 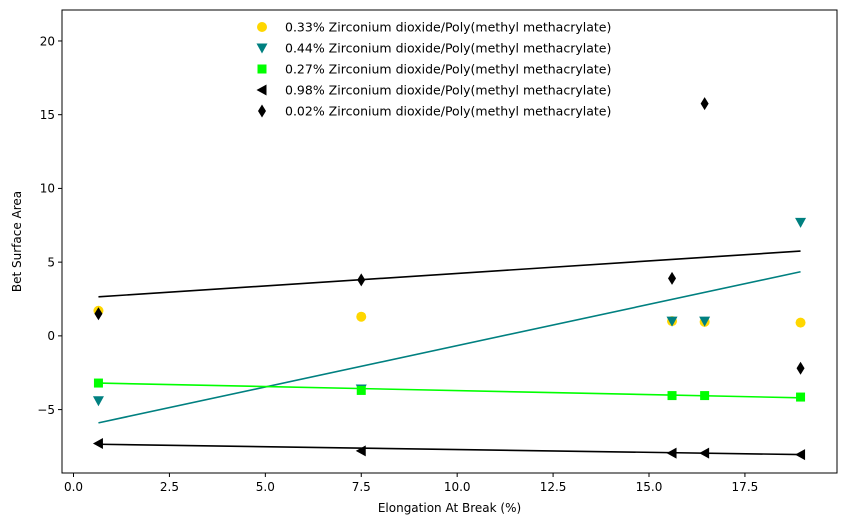 What do you see at coordinates (457, 487) in the screenshot?
I see `x-tick-label: 10.0` at bounding box center [457, 487].